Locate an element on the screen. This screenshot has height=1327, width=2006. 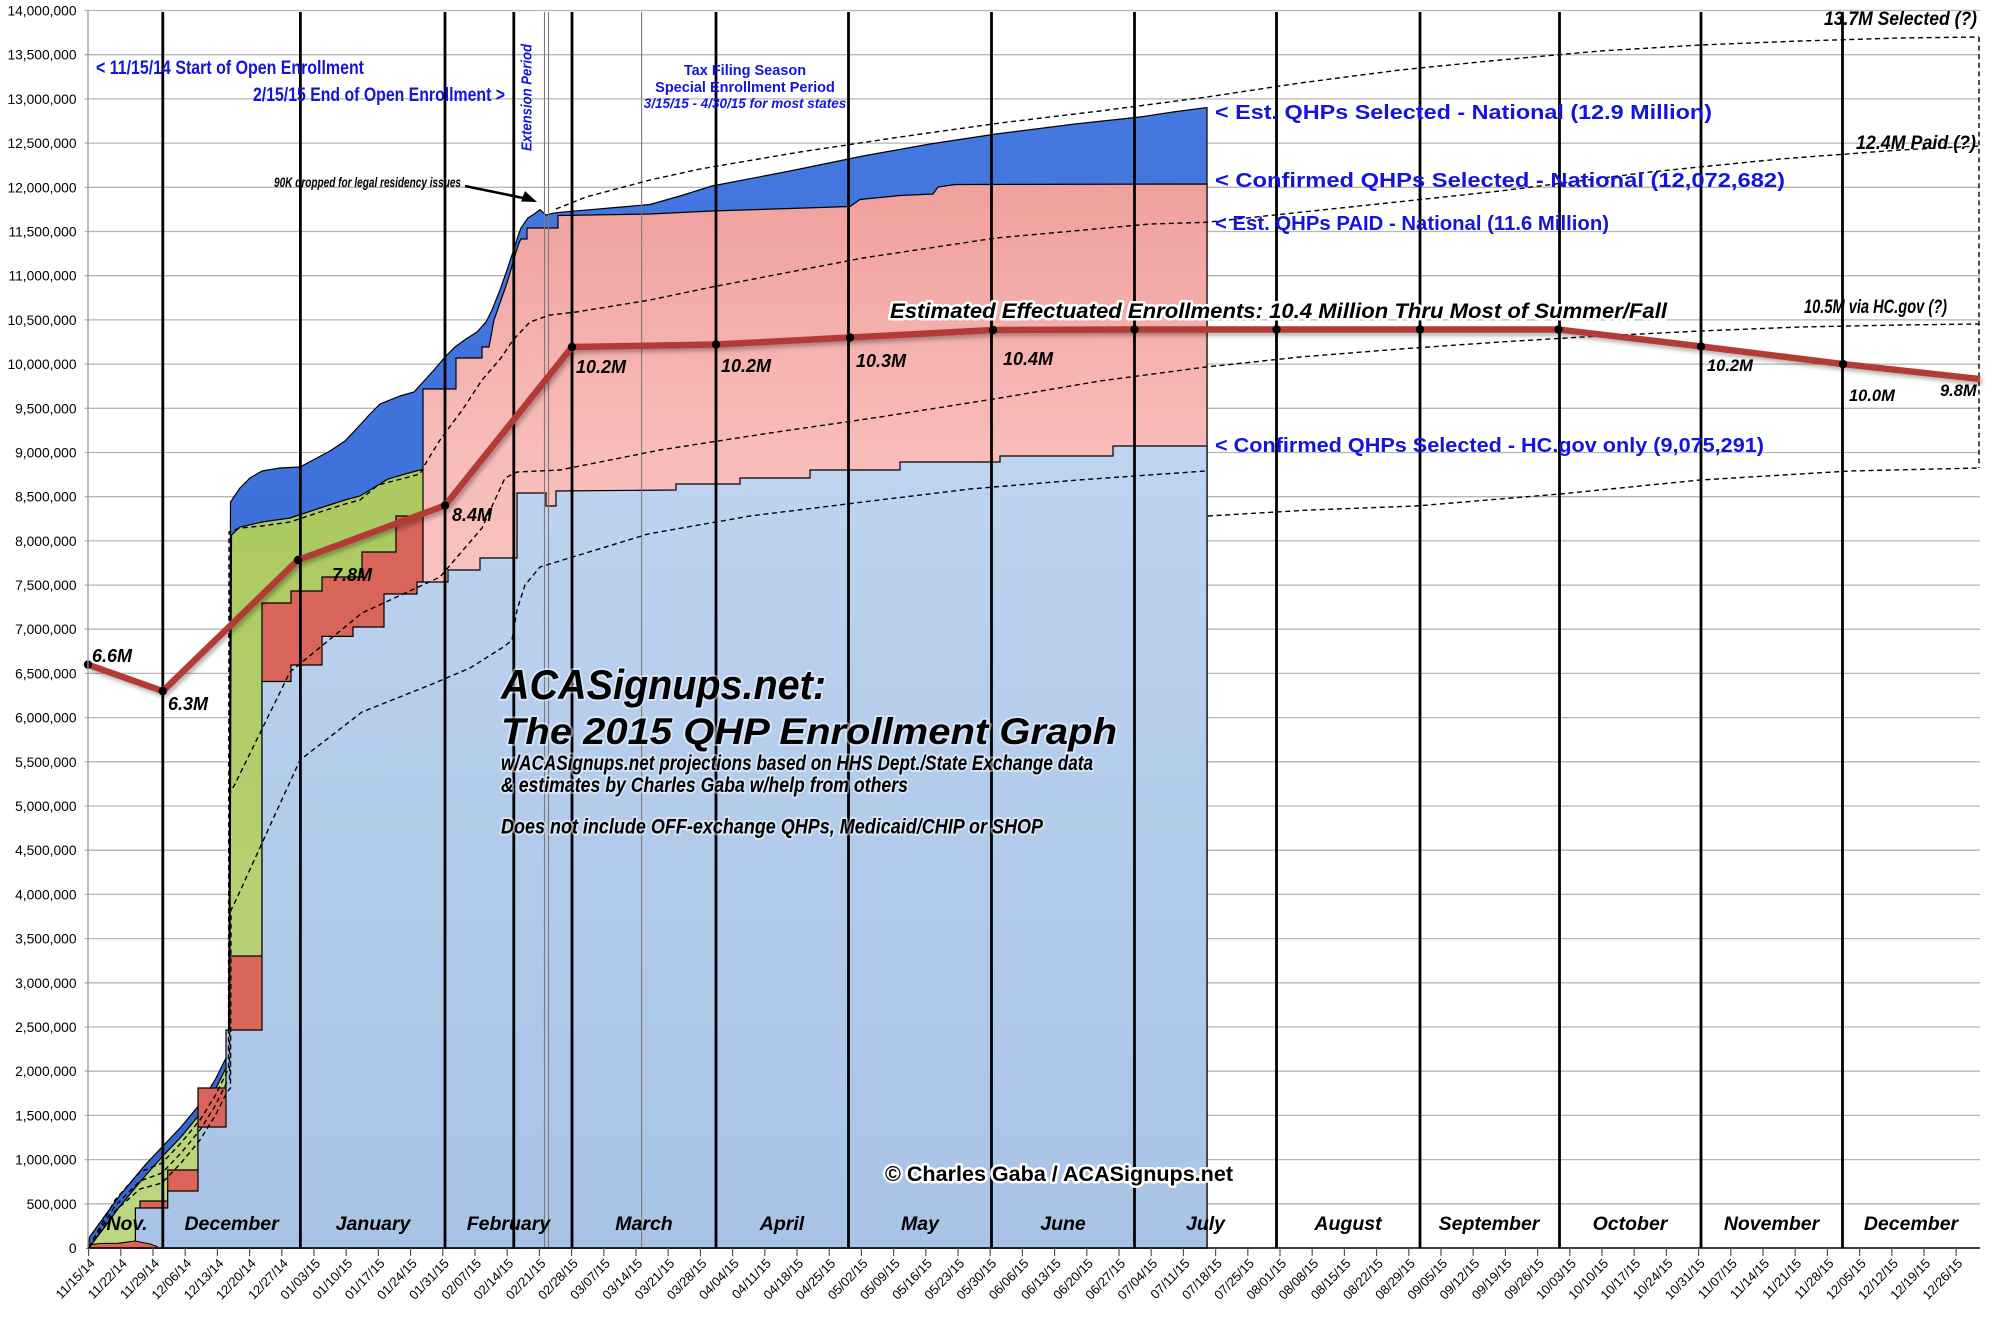
svg-text: January is located at coordinates (374, 1224).